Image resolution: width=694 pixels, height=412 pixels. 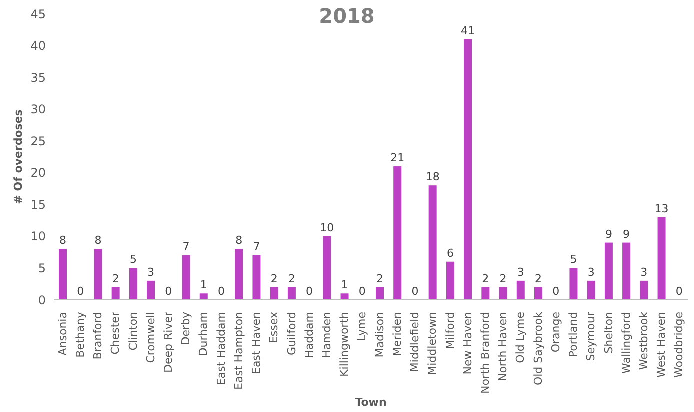 I want to click on x-tick-label: Seymour, so click(x=591, y=337).